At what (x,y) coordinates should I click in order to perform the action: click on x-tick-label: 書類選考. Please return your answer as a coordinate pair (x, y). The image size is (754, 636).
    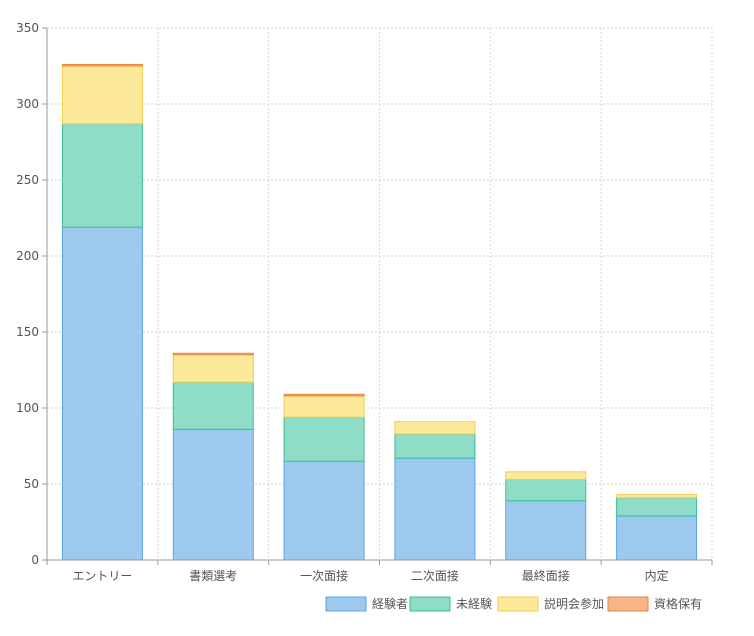
    Looking at the image, I should click on (213, 576).